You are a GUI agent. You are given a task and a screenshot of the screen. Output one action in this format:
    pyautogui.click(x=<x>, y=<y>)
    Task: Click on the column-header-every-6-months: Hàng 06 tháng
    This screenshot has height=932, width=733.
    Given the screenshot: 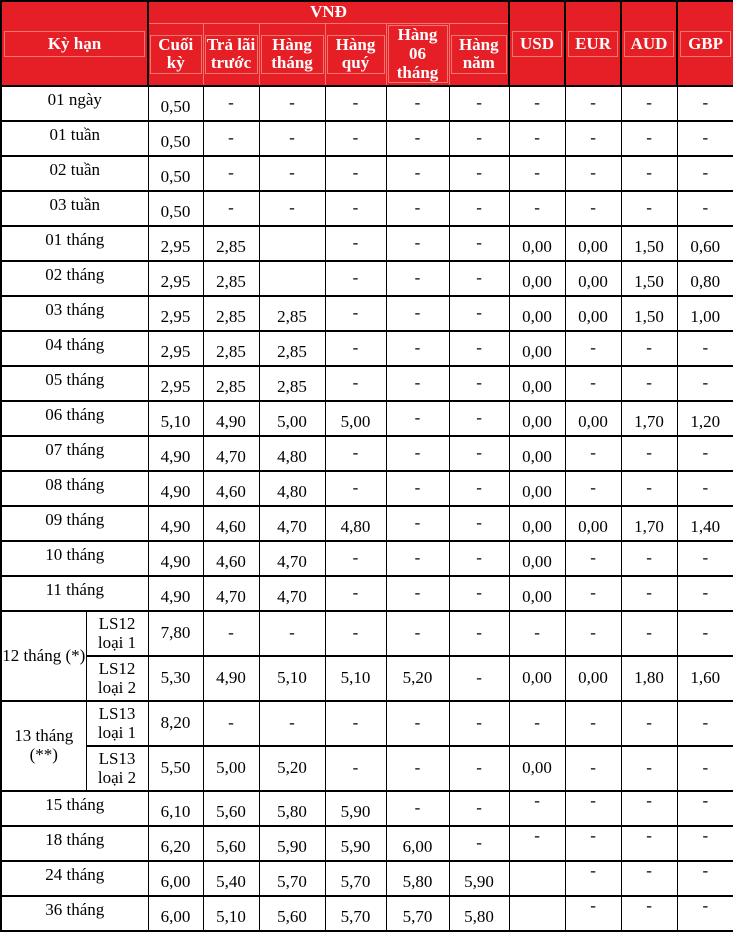 What is the action you would take?
    pyautogui.click(x=417, y=54)
    